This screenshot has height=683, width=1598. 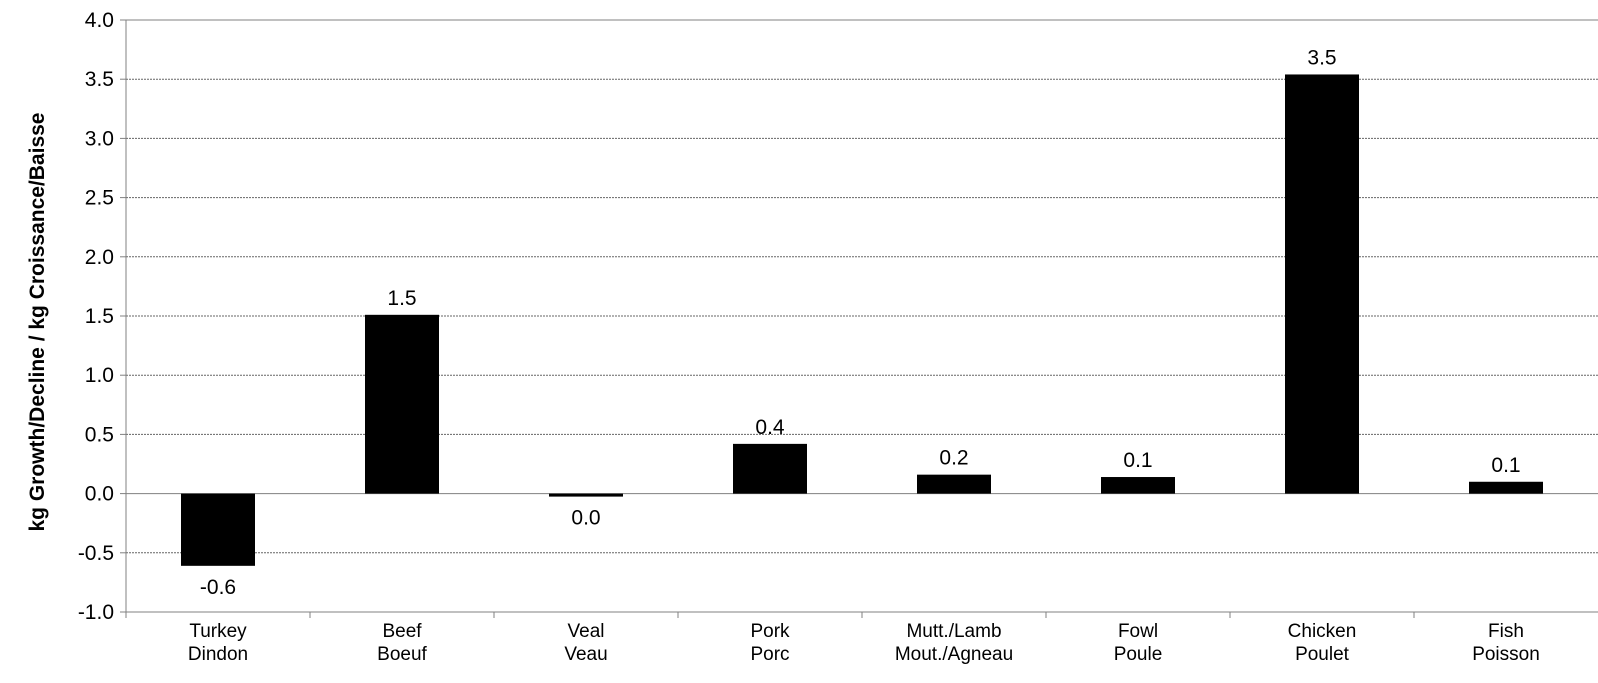 I want to click on y-tick-label: -1.0, so click(x=96, y=612).